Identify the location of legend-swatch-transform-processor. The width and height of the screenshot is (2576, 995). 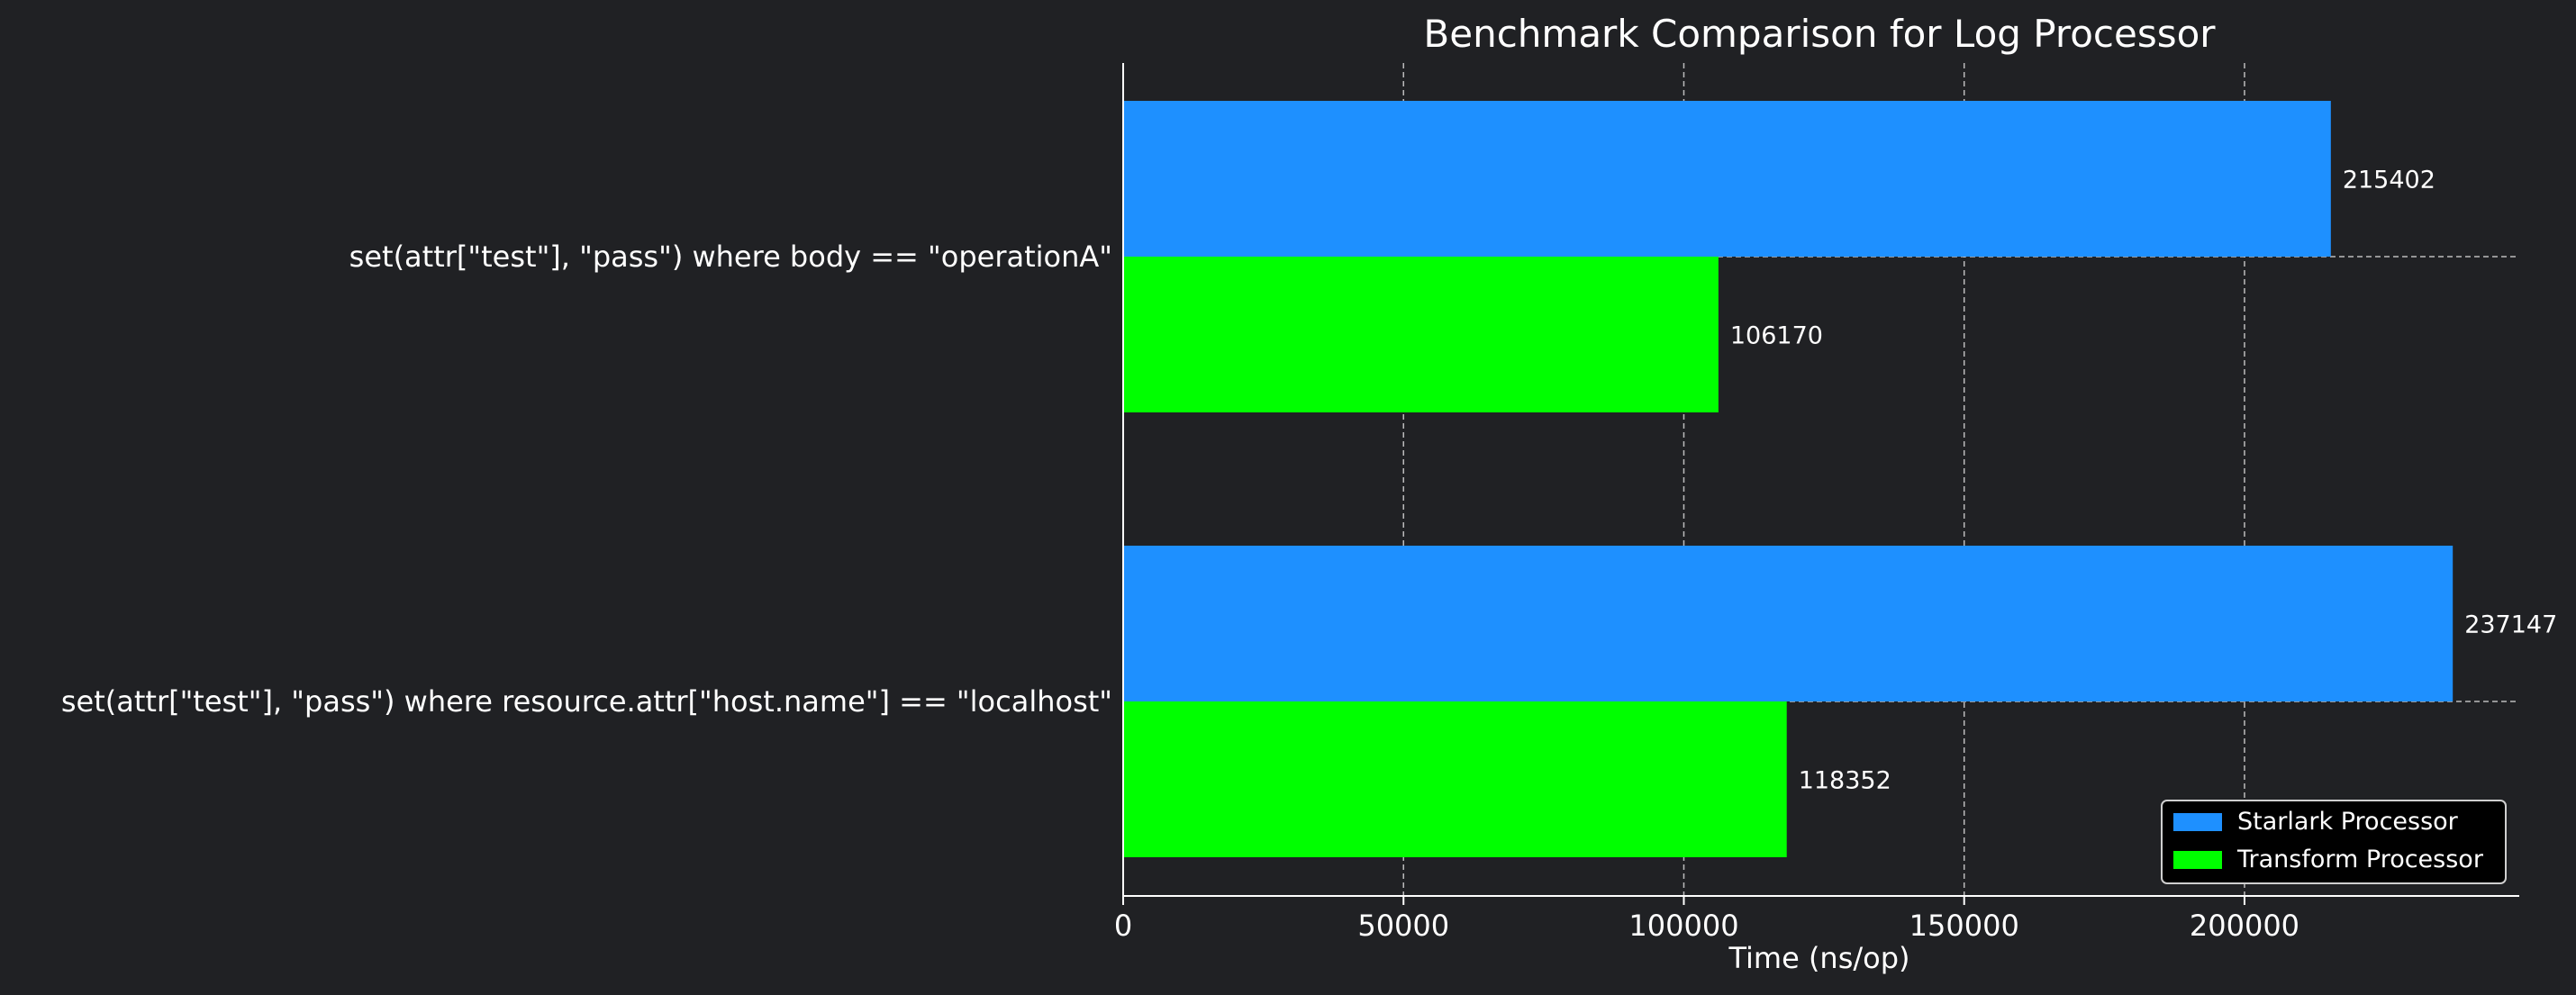
(2197, 860).